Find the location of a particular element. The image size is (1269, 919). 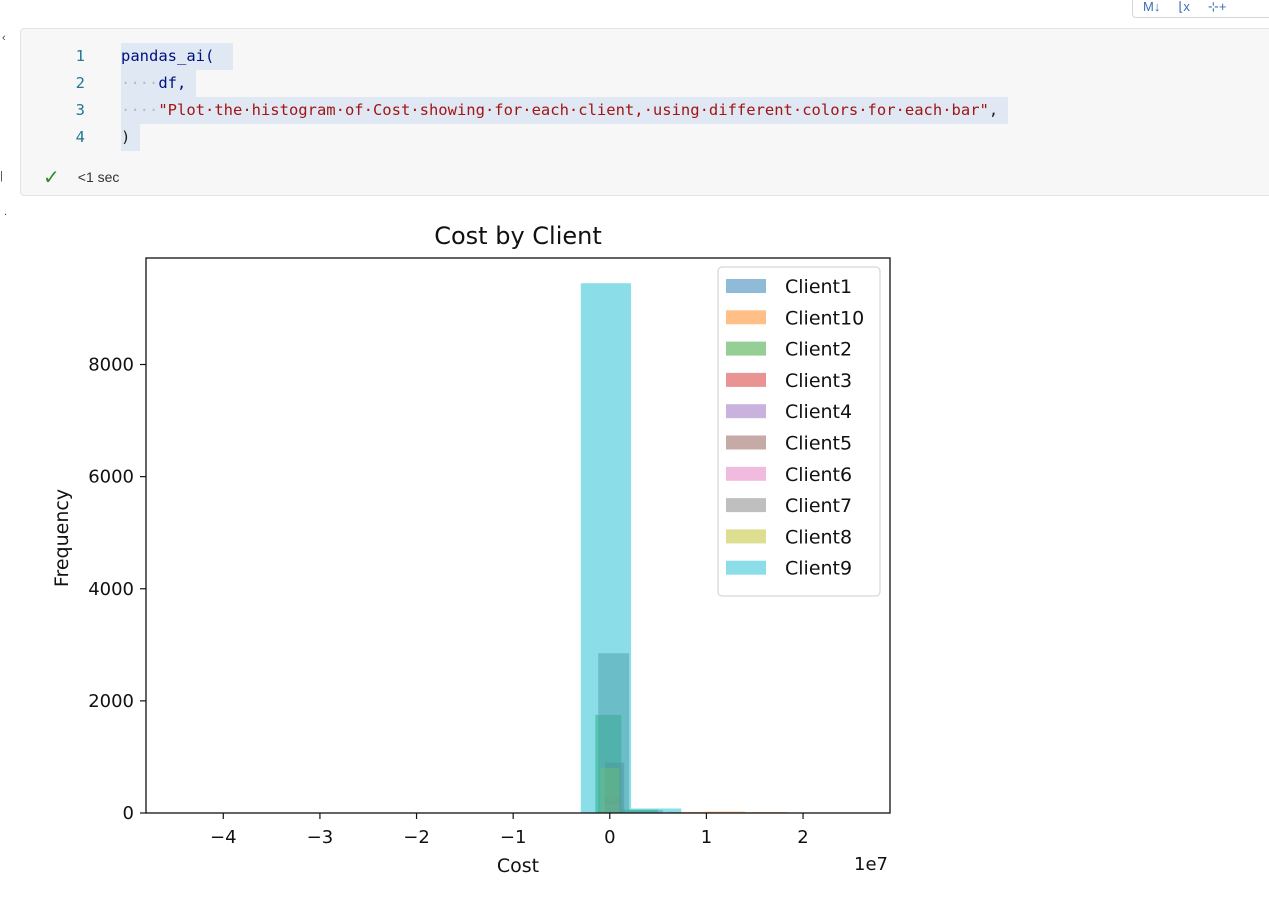

code-line: 4 ) is located at coordinates (645, 137).